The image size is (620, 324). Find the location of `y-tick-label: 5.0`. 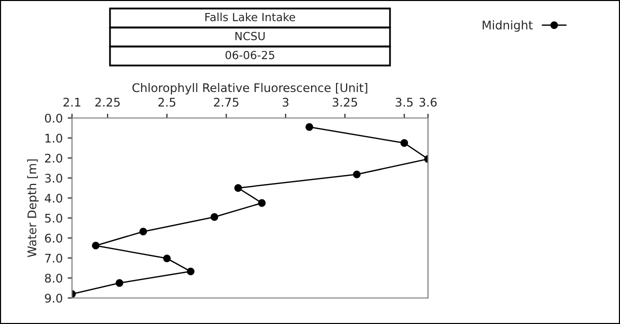

y-tick-label: 5.0 is located at coordinates (53, 218).